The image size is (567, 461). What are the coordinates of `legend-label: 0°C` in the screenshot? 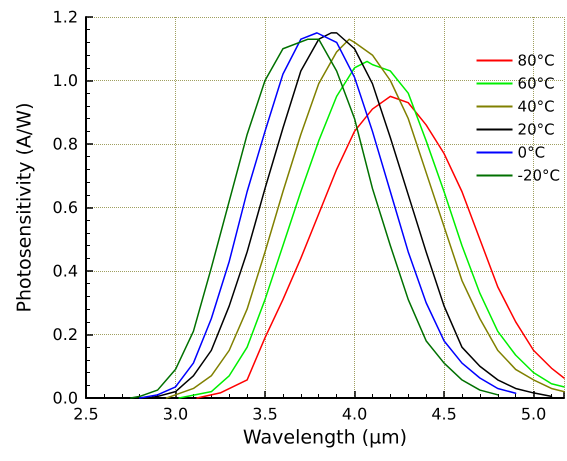 It's located at (532, 153).